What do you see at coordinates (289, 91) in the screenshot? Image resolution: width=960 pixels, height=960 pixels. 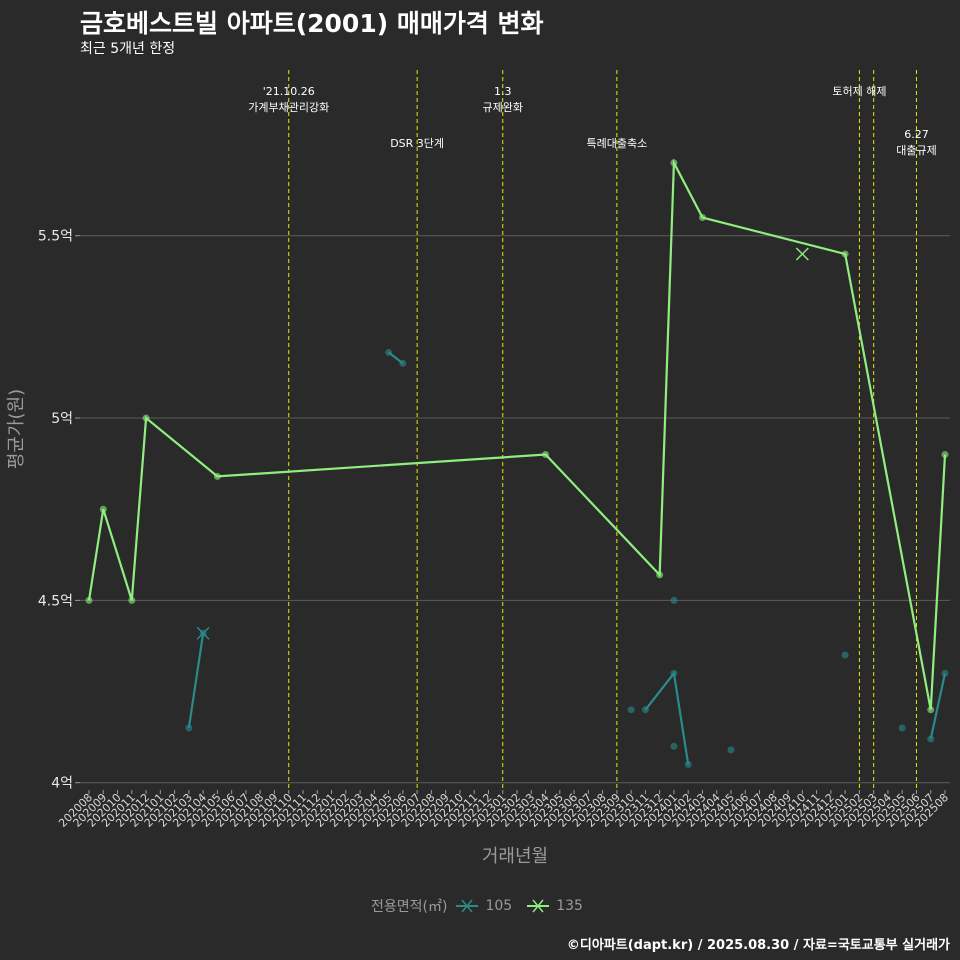 I see `event-label: '21.10.26` at bounding box center [289, 91].